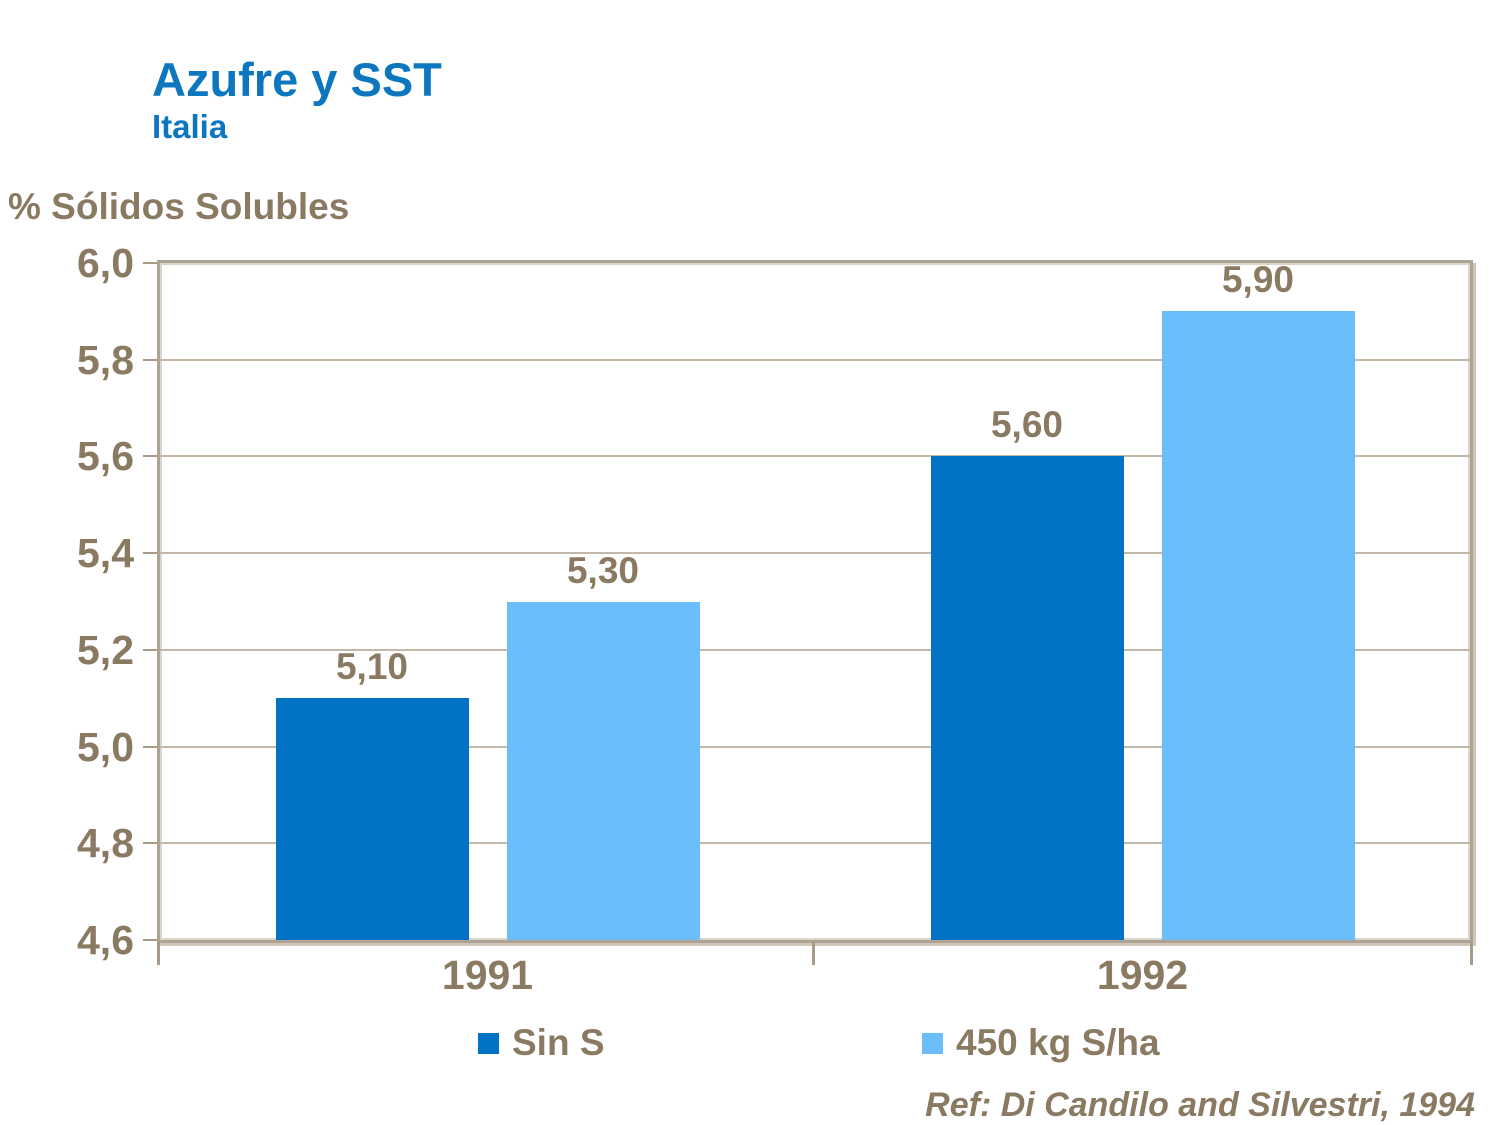  I want to click on reference-citation: Ref: Di Candilo and Silvestri, 1994, so click(1200, 1105).